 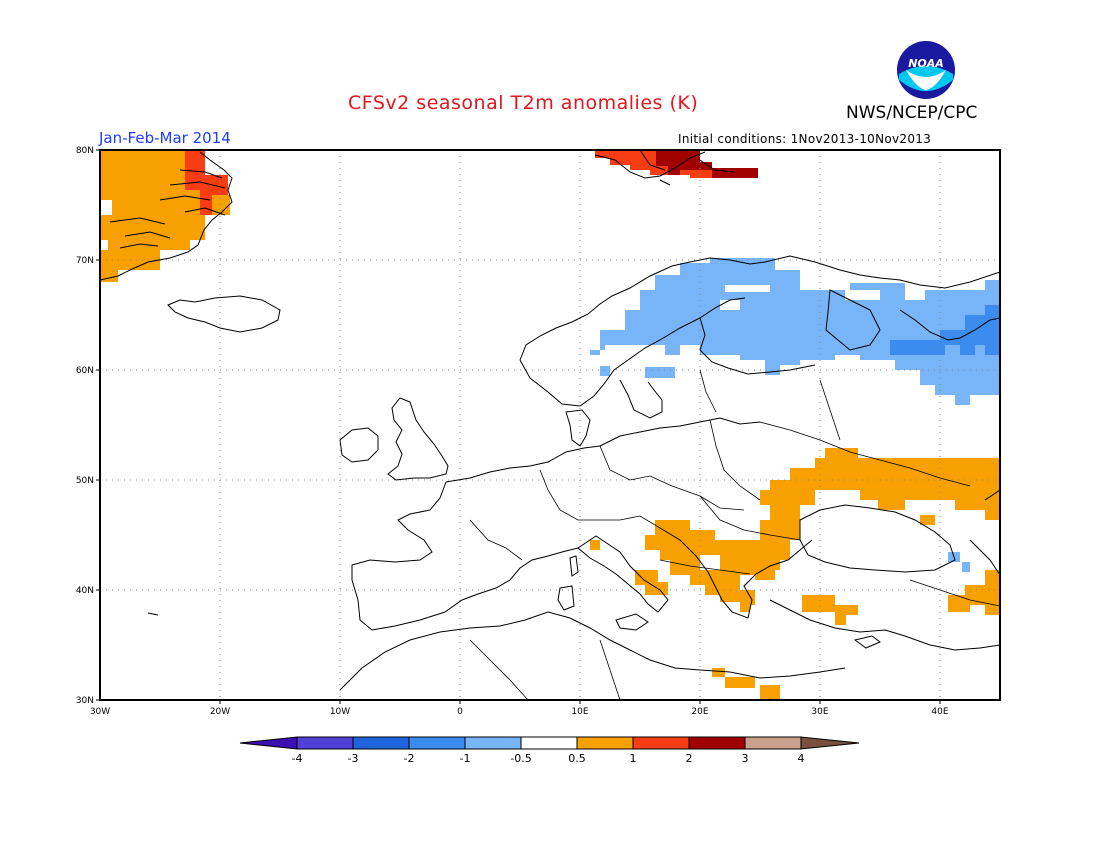 What do you see at coordinates (85, 261) in the screenshot?
I see `lat-label: 70N` at bounding box center [85, 261].